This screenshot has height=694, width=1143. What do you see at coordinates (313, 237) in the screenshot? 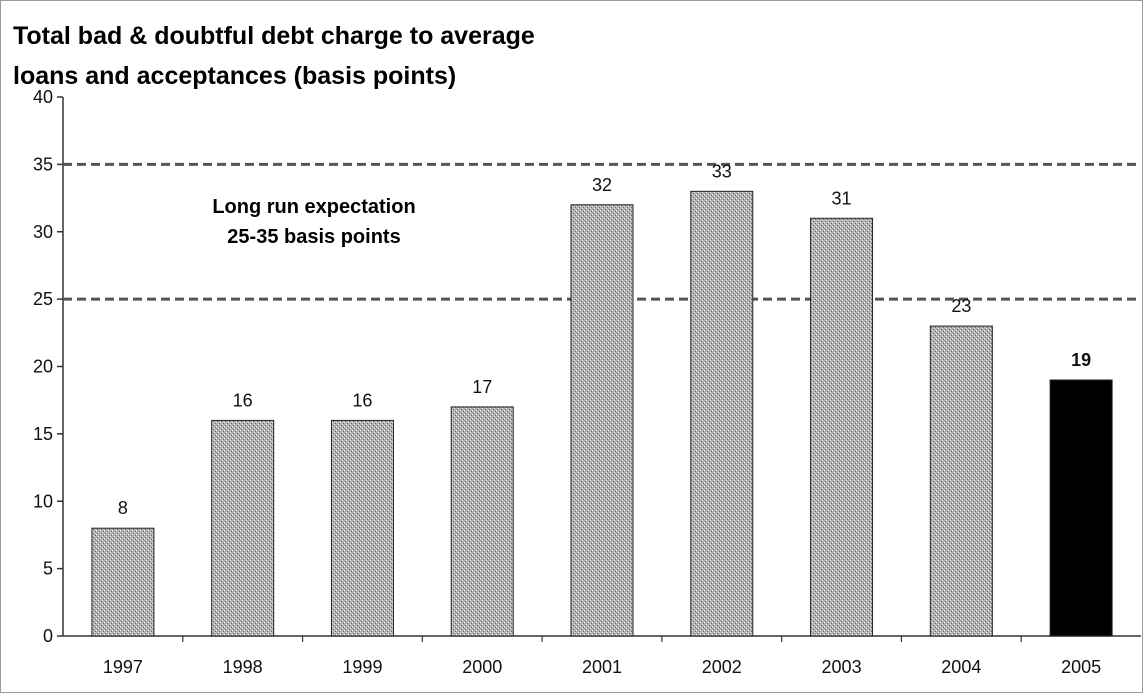
I see `annotation-line: 25-35 basis points` at bounding box center [313, 237].